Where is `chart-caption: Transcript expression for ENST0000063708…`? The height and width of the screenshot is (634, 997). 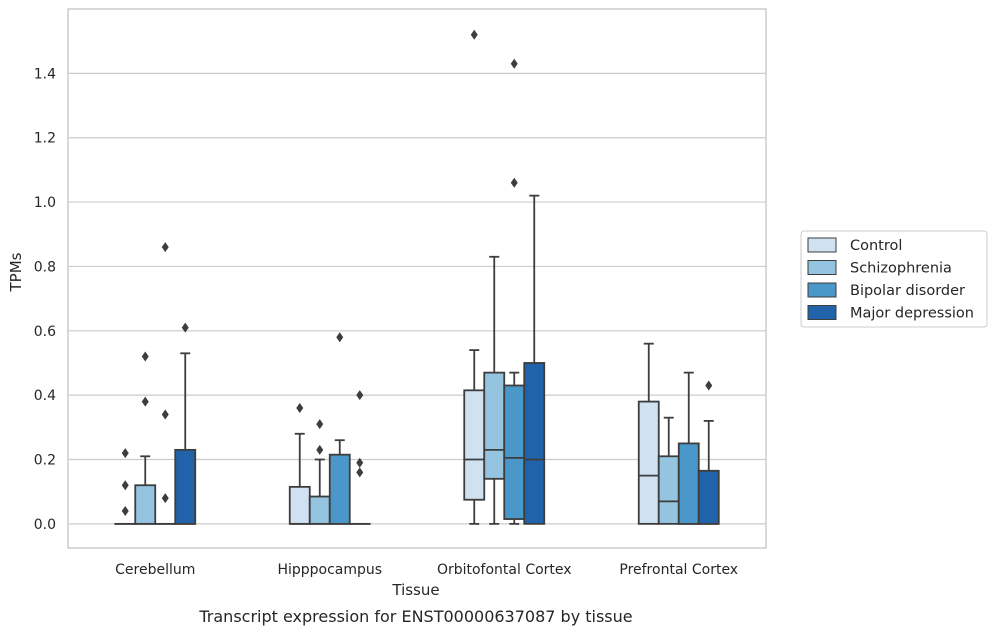 chart-caption: Transcript expression for ENST0000063708… is located at coordinates (415, 616).